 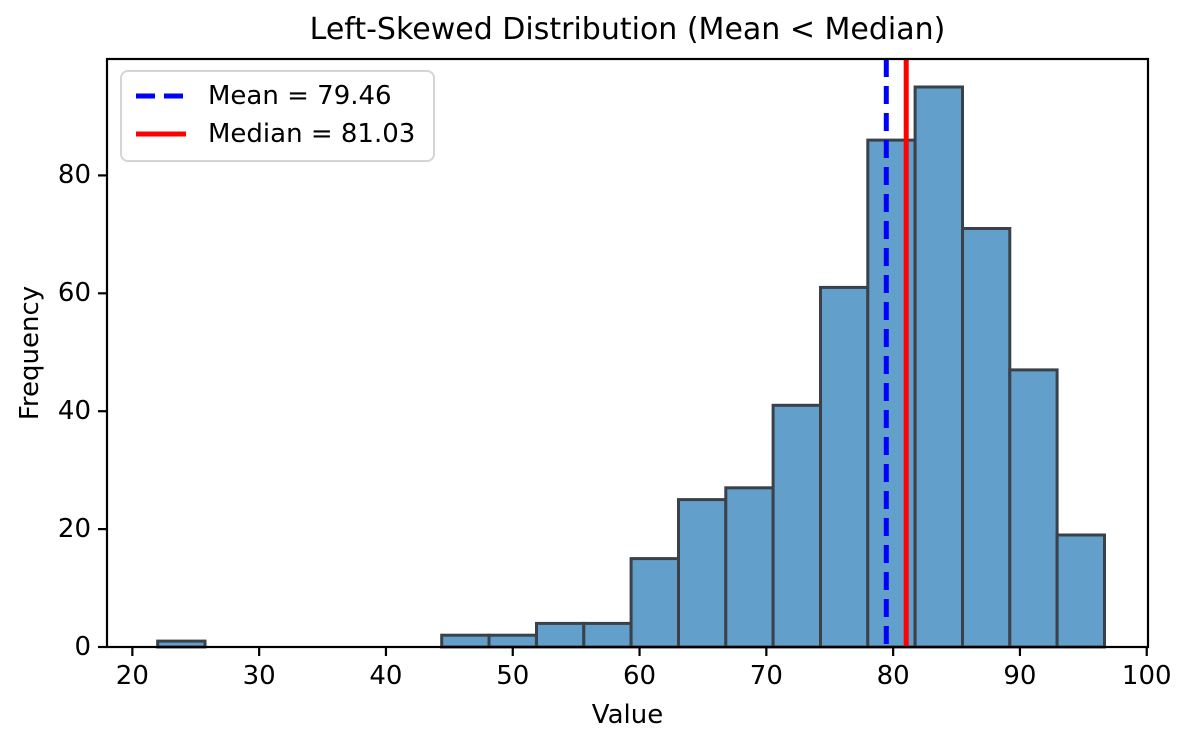 I want to click on legend-label-mean: Mean = 79.46, so click(x=300, y=96).